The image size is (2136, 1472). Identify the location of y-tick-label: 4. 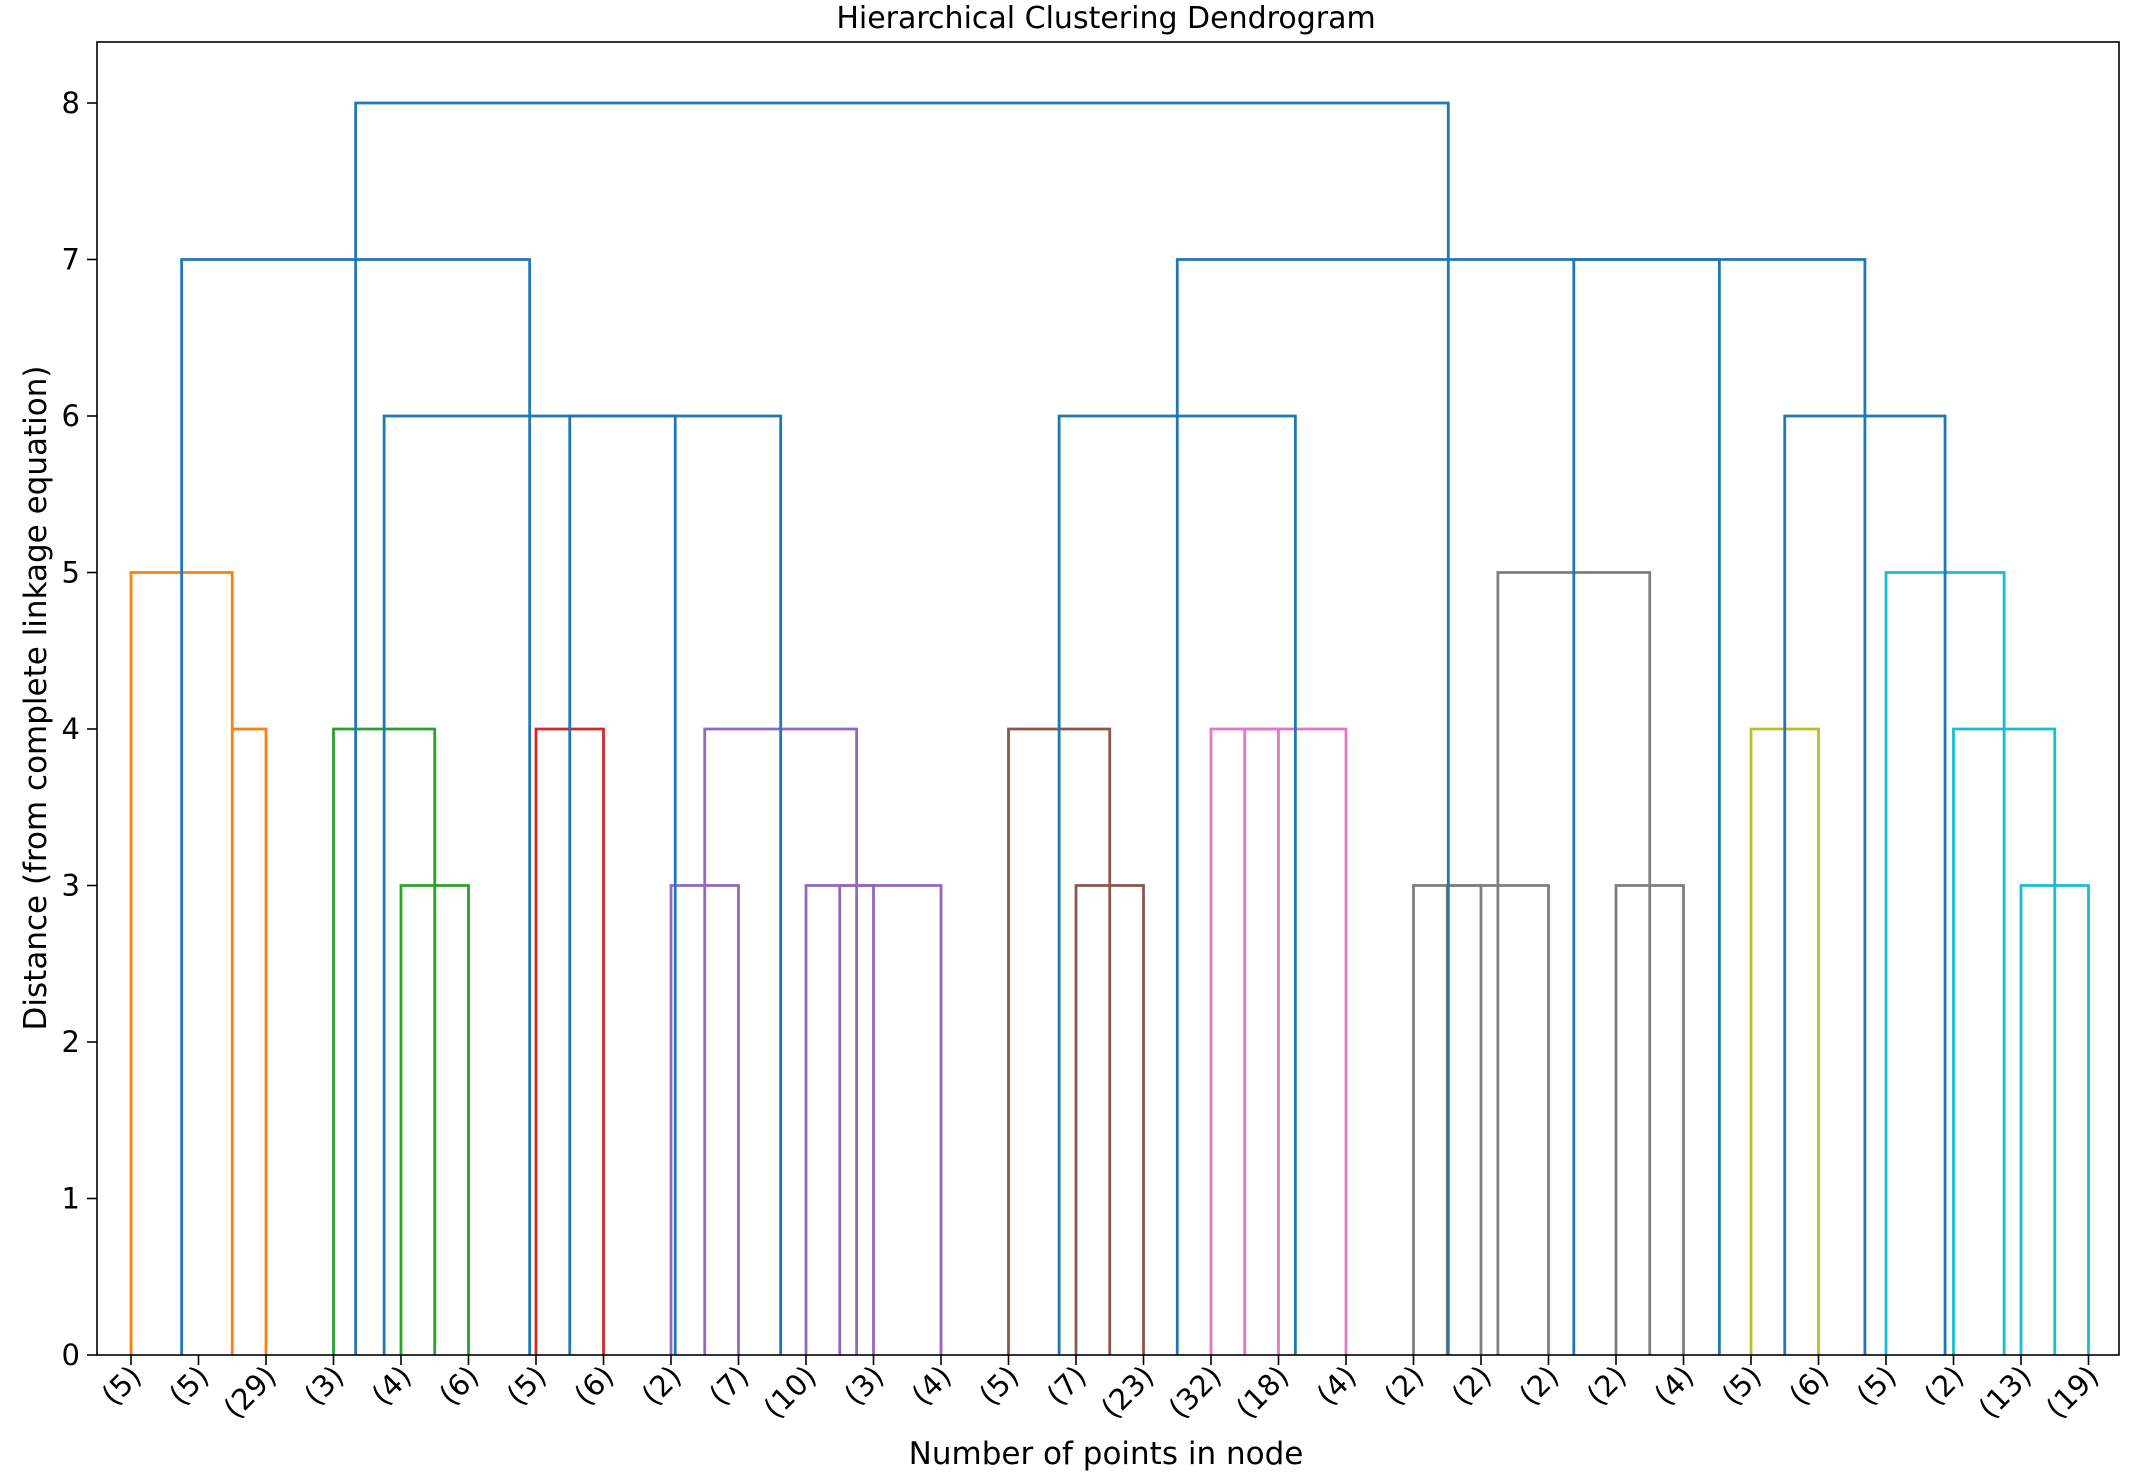
(71, 729).